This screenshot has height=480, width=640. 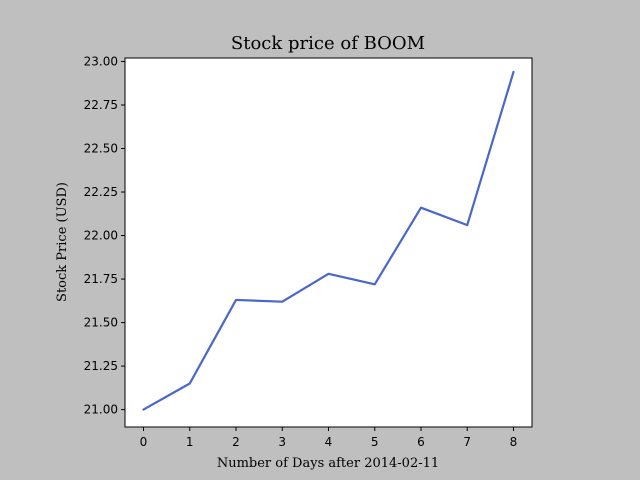 I want to click on x-axis-label: Number of Days after 2014-02-11, so click(x=328, y=463).